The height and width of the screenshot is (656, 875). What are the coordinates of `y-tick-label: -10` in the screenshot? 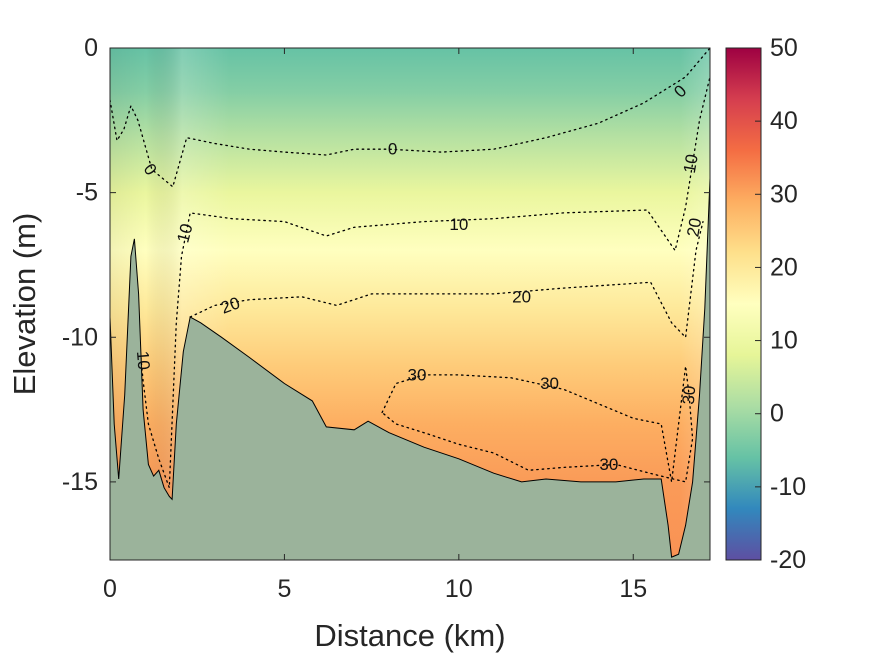 It's located at (80, 337).